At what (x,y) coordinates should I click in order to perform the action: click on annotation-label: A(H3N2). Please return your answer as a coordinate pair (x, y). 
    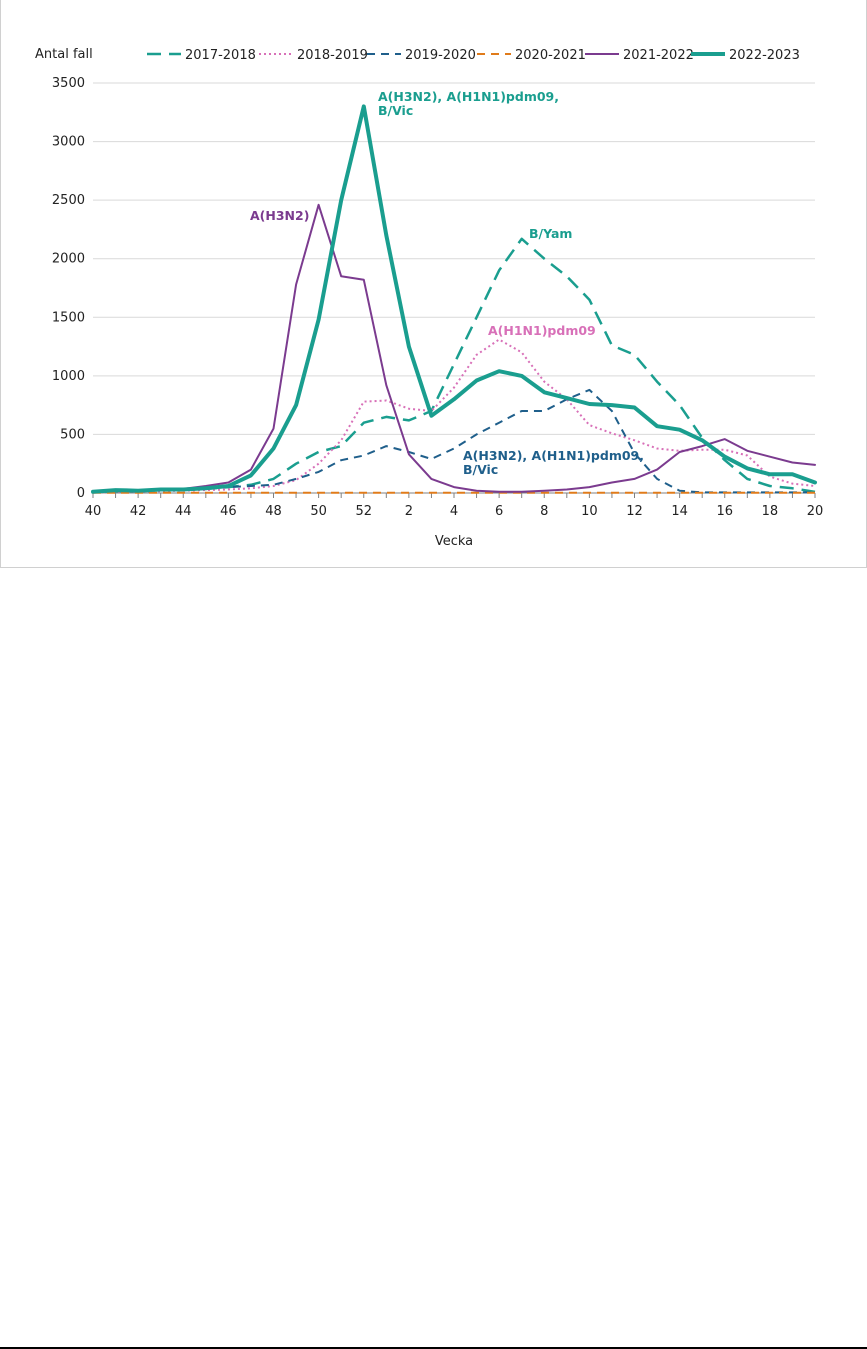
    Looking at the image, I should click on (279, 215).